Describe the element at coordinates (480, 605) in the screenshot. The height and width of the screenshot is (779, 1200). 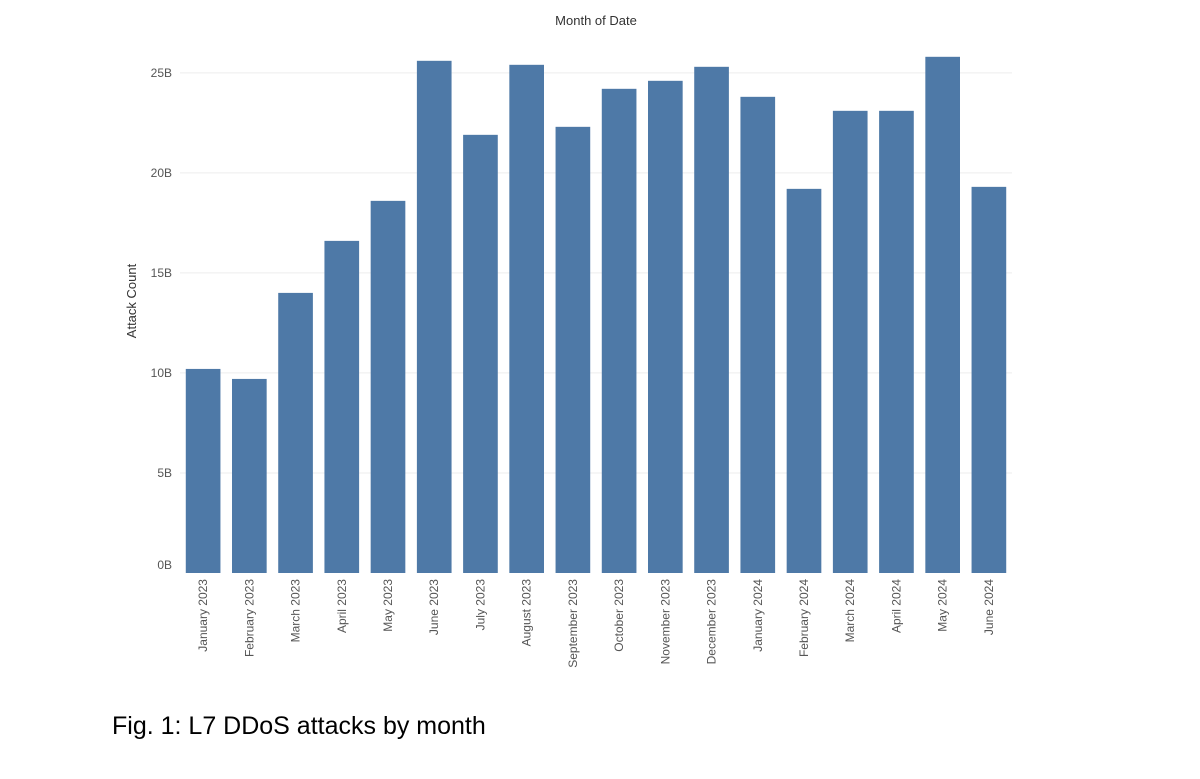
I see `x-category-label: July 2023` at that location.